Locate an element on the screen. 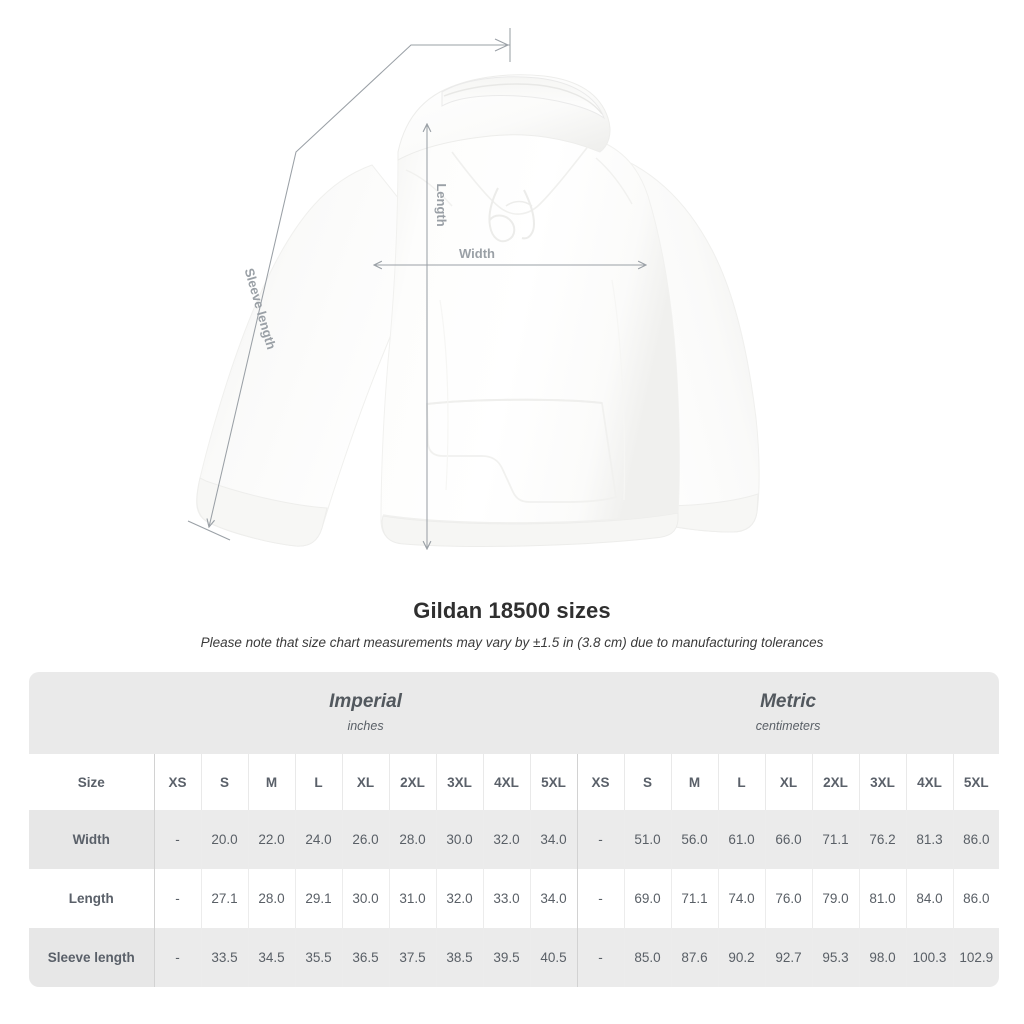 The width and height of the screenshot is (1024, 1024). cell-length-imperial-m: 28.0 is located at coordinates (271, 898).